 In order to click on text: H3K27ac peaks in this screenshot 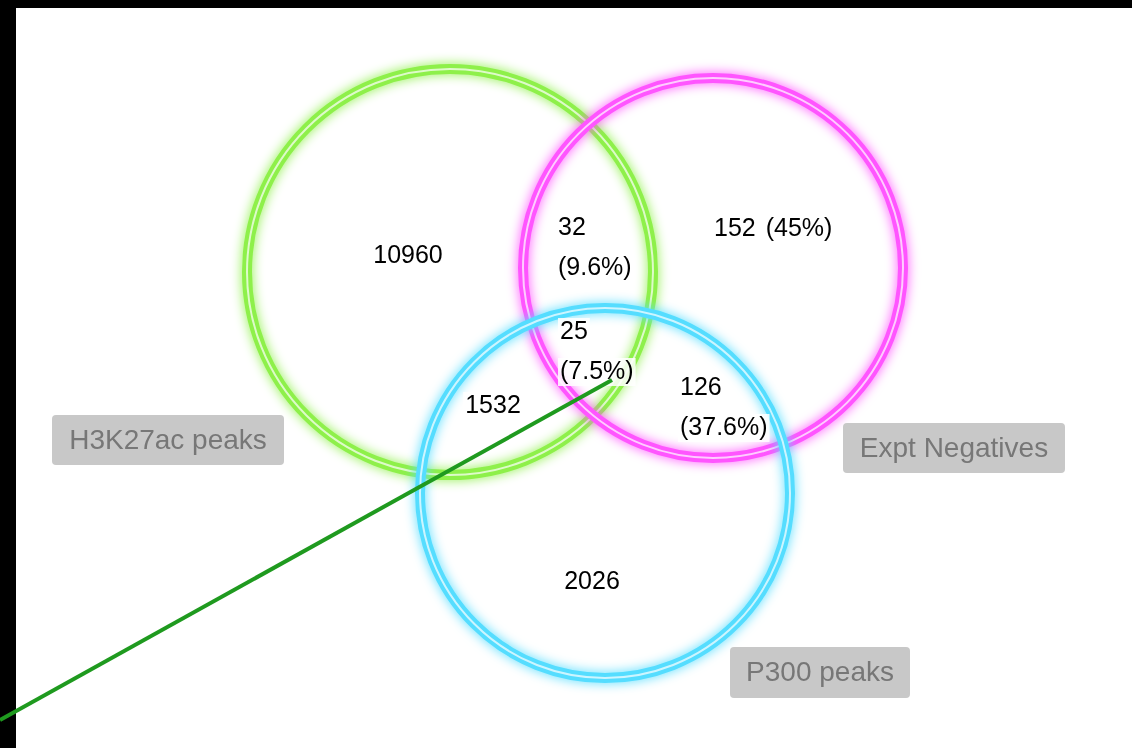, I will do `click(168, 439)`.